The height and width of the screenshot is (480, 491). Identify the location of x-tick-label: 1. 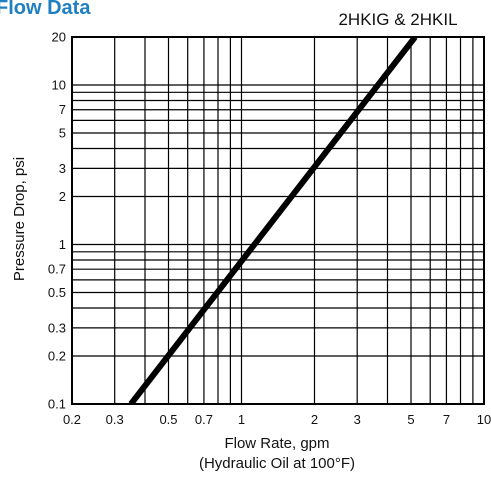
(241, 419).